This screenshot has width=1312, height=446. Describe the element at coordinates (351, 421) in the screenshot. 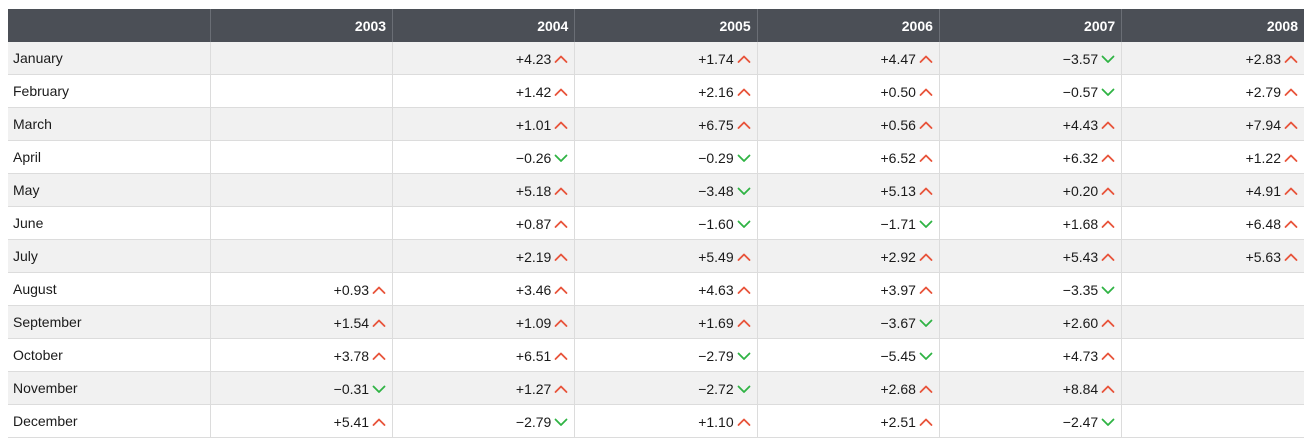

I see `return-value: +5.41` at that location.